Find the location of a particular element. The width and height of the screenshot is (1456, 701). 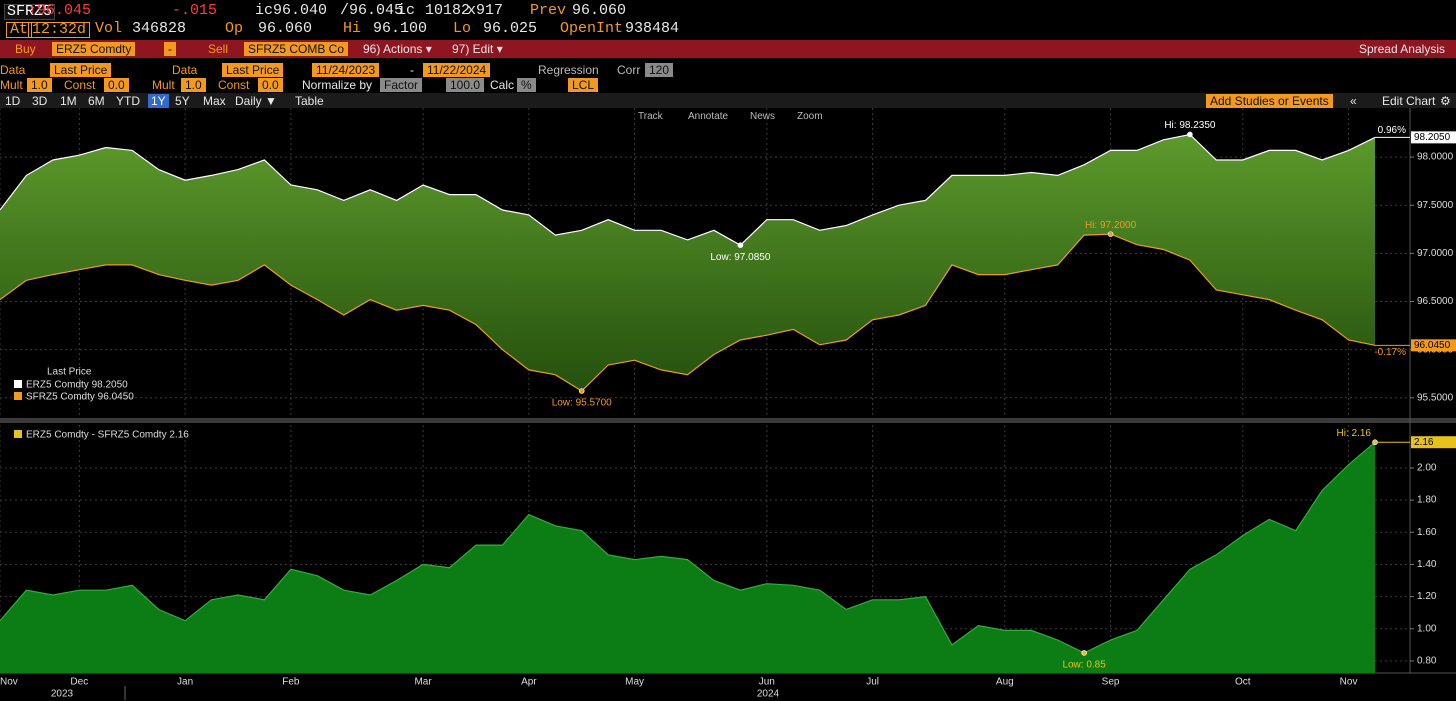

change-label: -0.17% is located at coordinates (1390, 352).